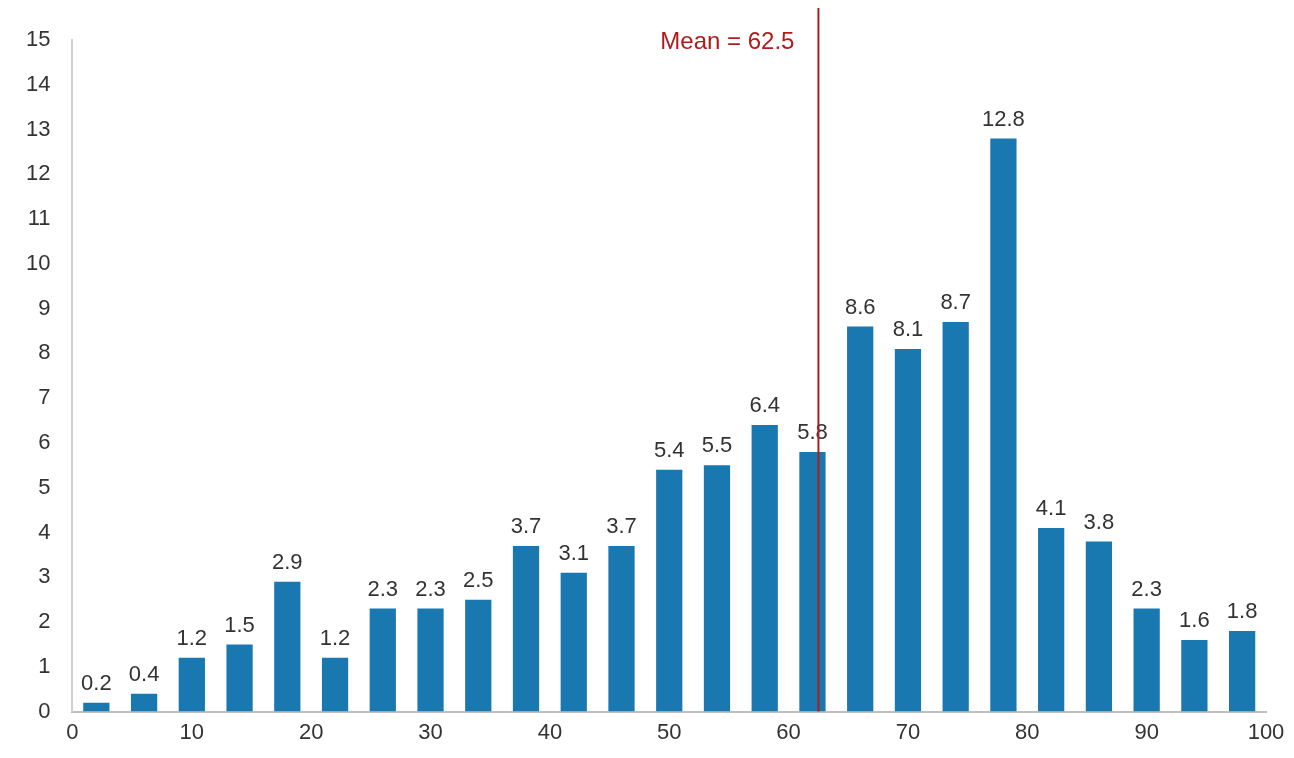  I want to click on data-label: 8.6, so click(860, 306).